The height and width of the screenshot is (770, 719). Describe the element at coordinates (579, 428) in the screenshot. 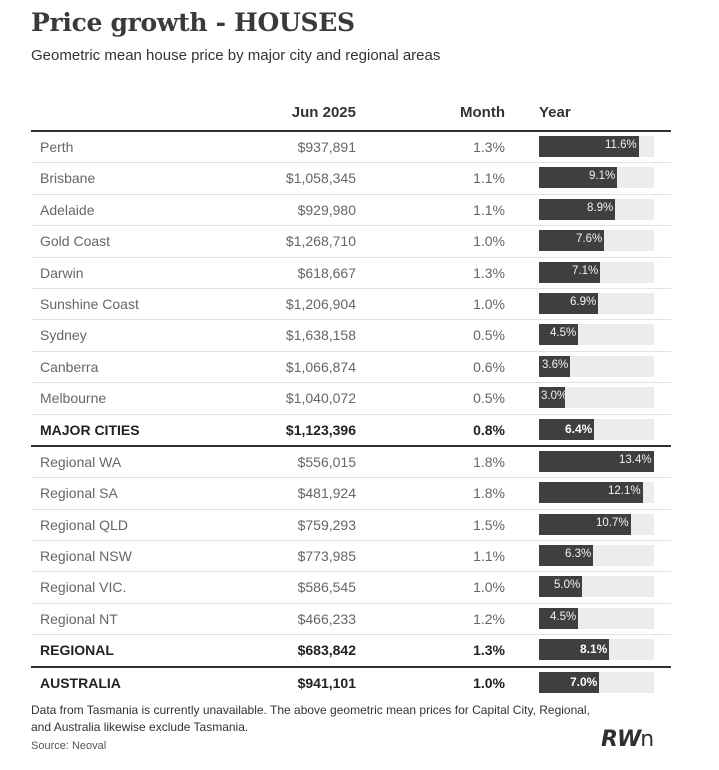

I see `year-data-label: 6.4%` at that location.